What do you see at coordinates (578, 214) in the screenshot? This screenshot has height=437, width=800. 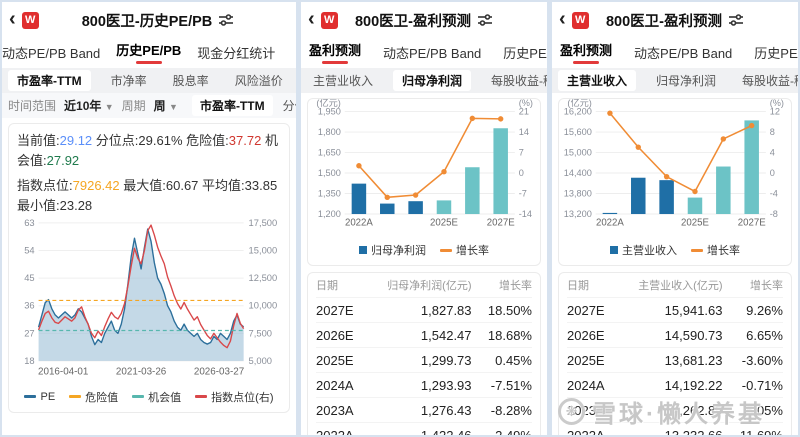 I see `svg-text: 13,200` at bounding box center [578, 214].